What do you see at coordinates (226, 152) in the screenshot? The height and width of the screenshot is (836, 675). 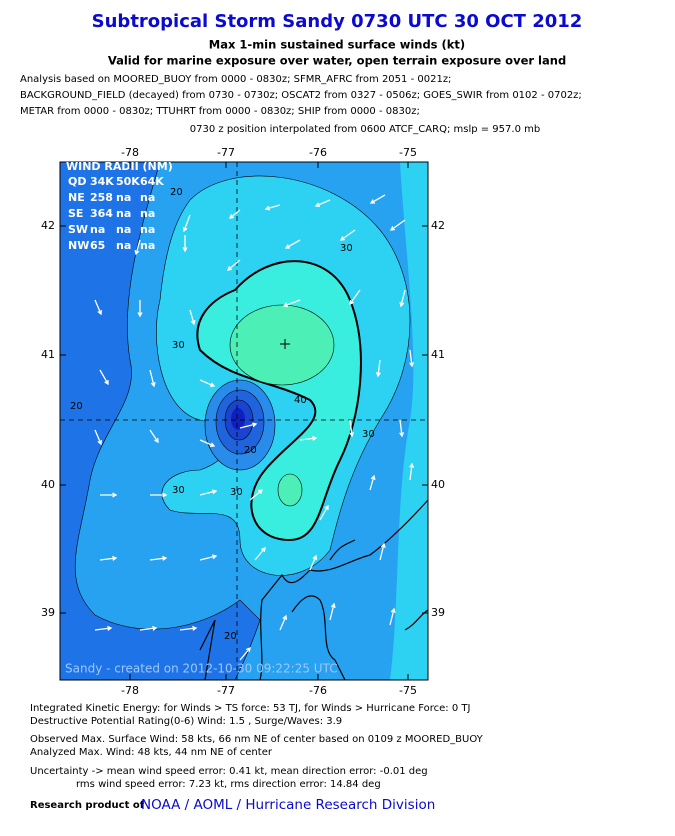 I see `x-tick-label: -77` at bounding box center [226, 152].